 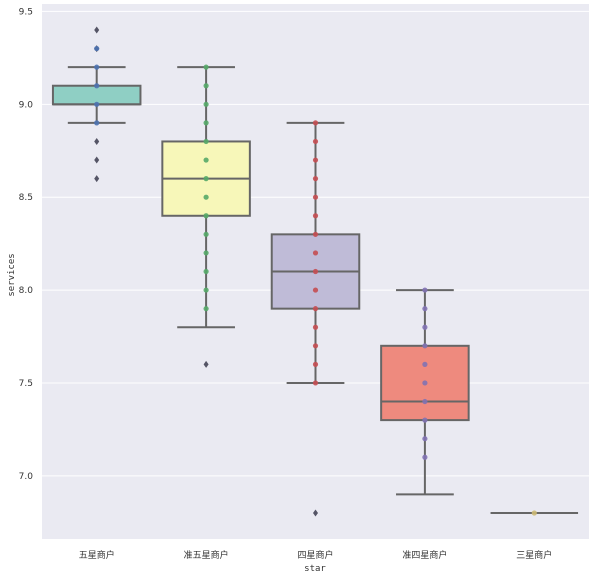 What do you see at coordinates (26, 198) in the screenshot?
I see `y-tick-label: 8.5` at bounding box center [26, 198].